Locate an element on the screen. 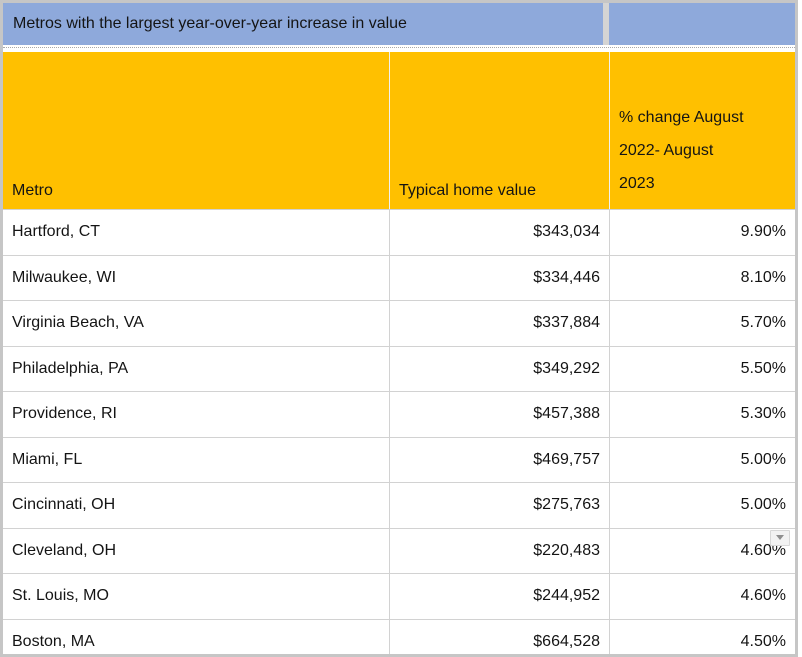  table-row: Hartford, CT $343,034 9.90% is located at coordinates (399, 232).